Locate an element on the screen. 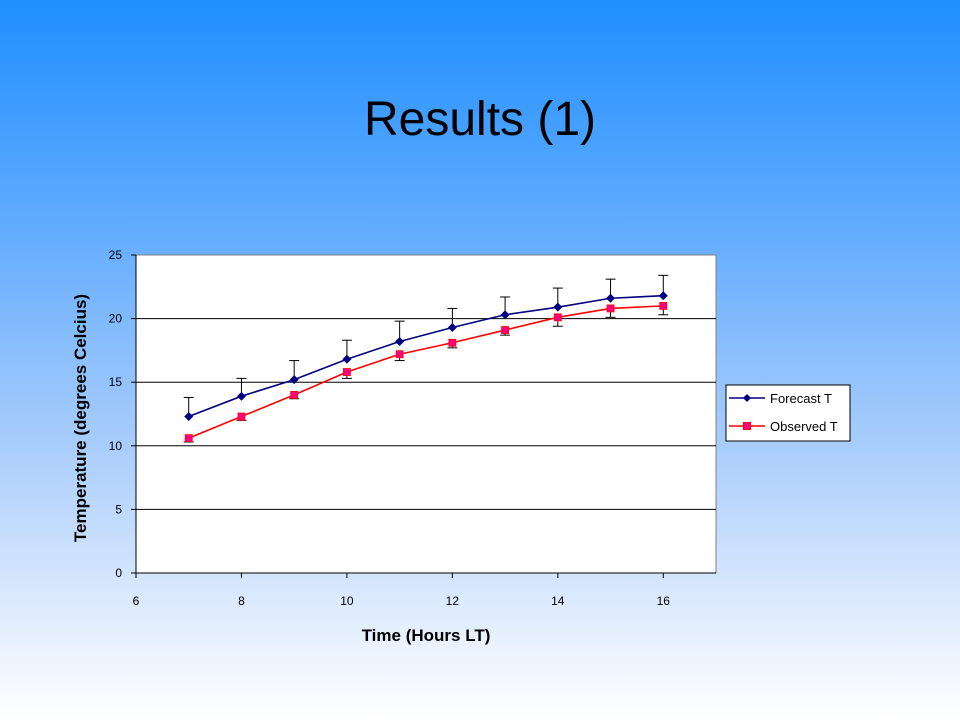 This screenshot has width=960, height=720. y-tick-label: 20 is located at coordinates (116, 319).